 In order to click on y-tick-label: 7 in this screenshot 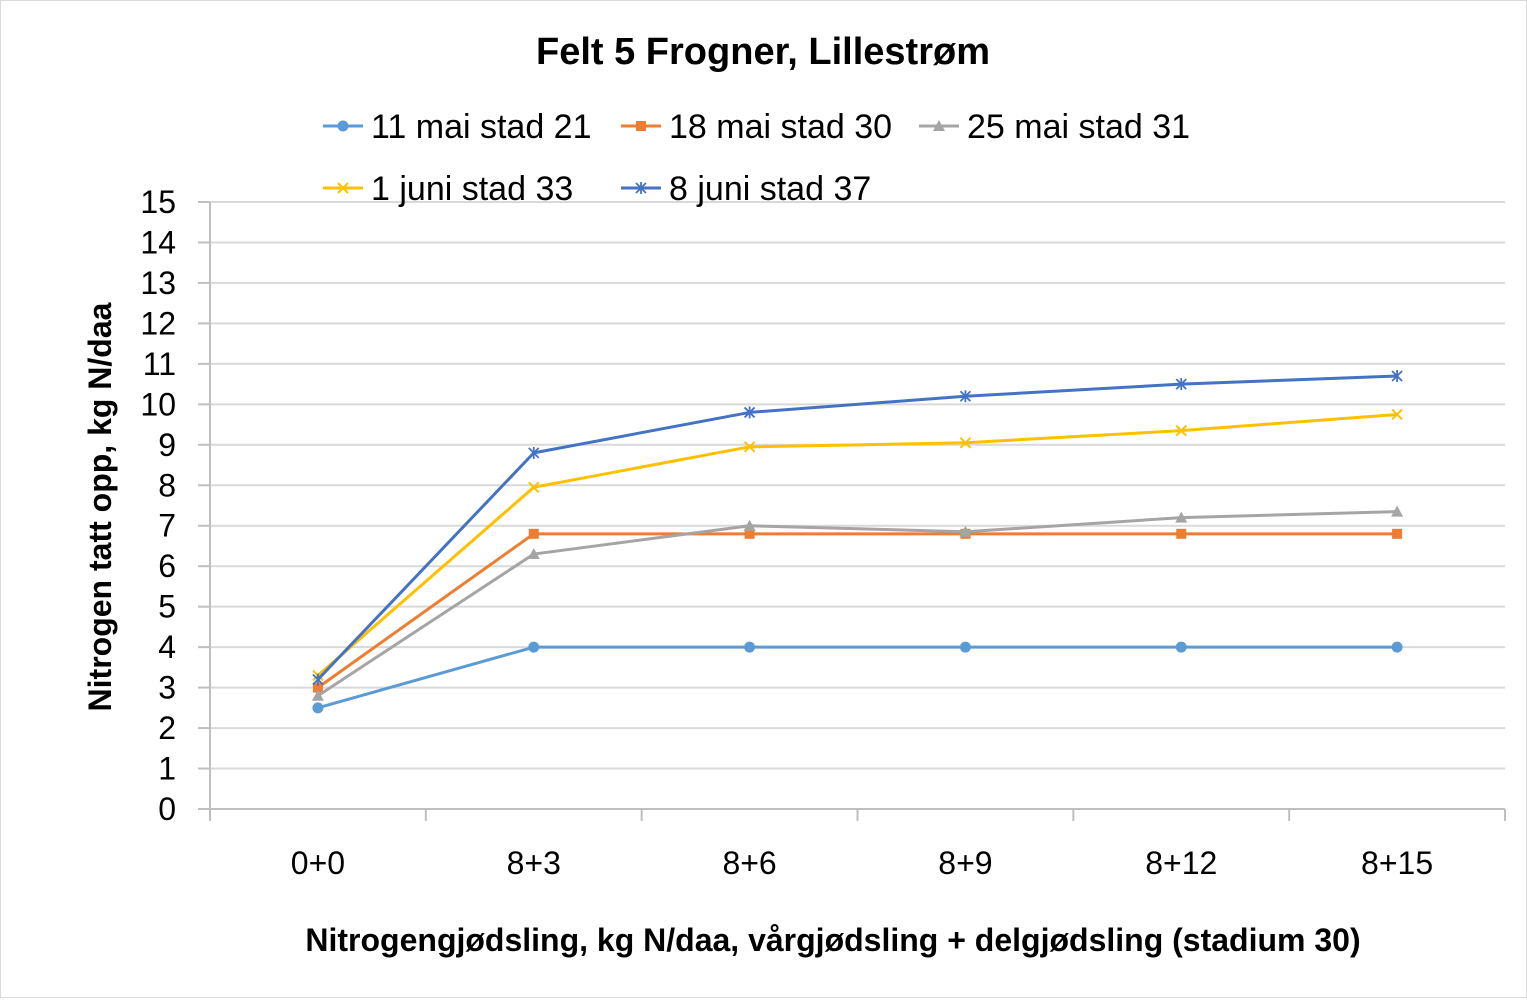, I will do `click(167, 526)`.